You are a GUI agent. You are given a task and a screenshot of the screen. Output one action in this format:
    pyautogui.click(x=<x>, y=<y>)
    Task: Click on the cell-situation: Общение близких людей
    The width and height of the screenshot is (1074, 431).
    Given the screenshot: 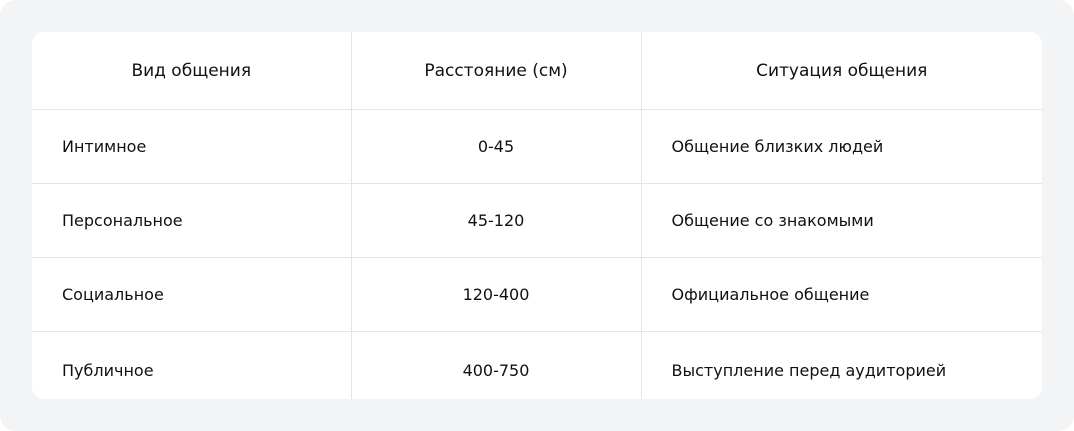 What is the action you would take?
    pyautogui.click(x=841, y=146)
    